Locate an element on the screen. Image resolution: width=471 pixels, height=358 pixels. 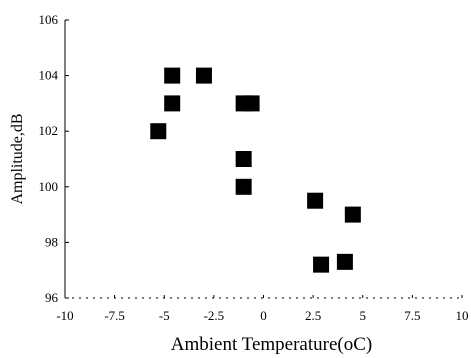
y-tick-label: 102 is located at coordinates (49, 130).